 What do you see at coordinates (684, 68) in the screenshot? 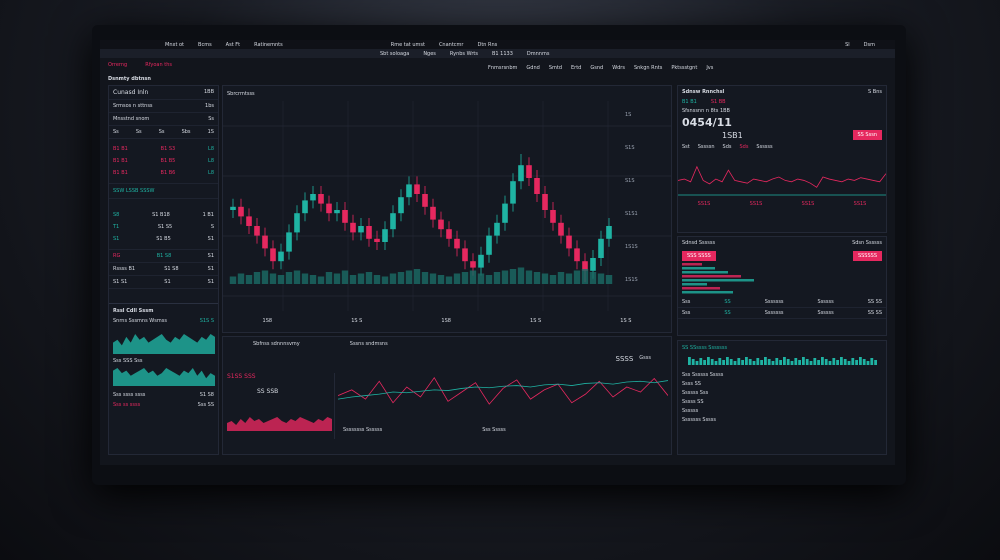
I see `chart-tool-button: Pktssstgnt` at bounding box center [684, 68].